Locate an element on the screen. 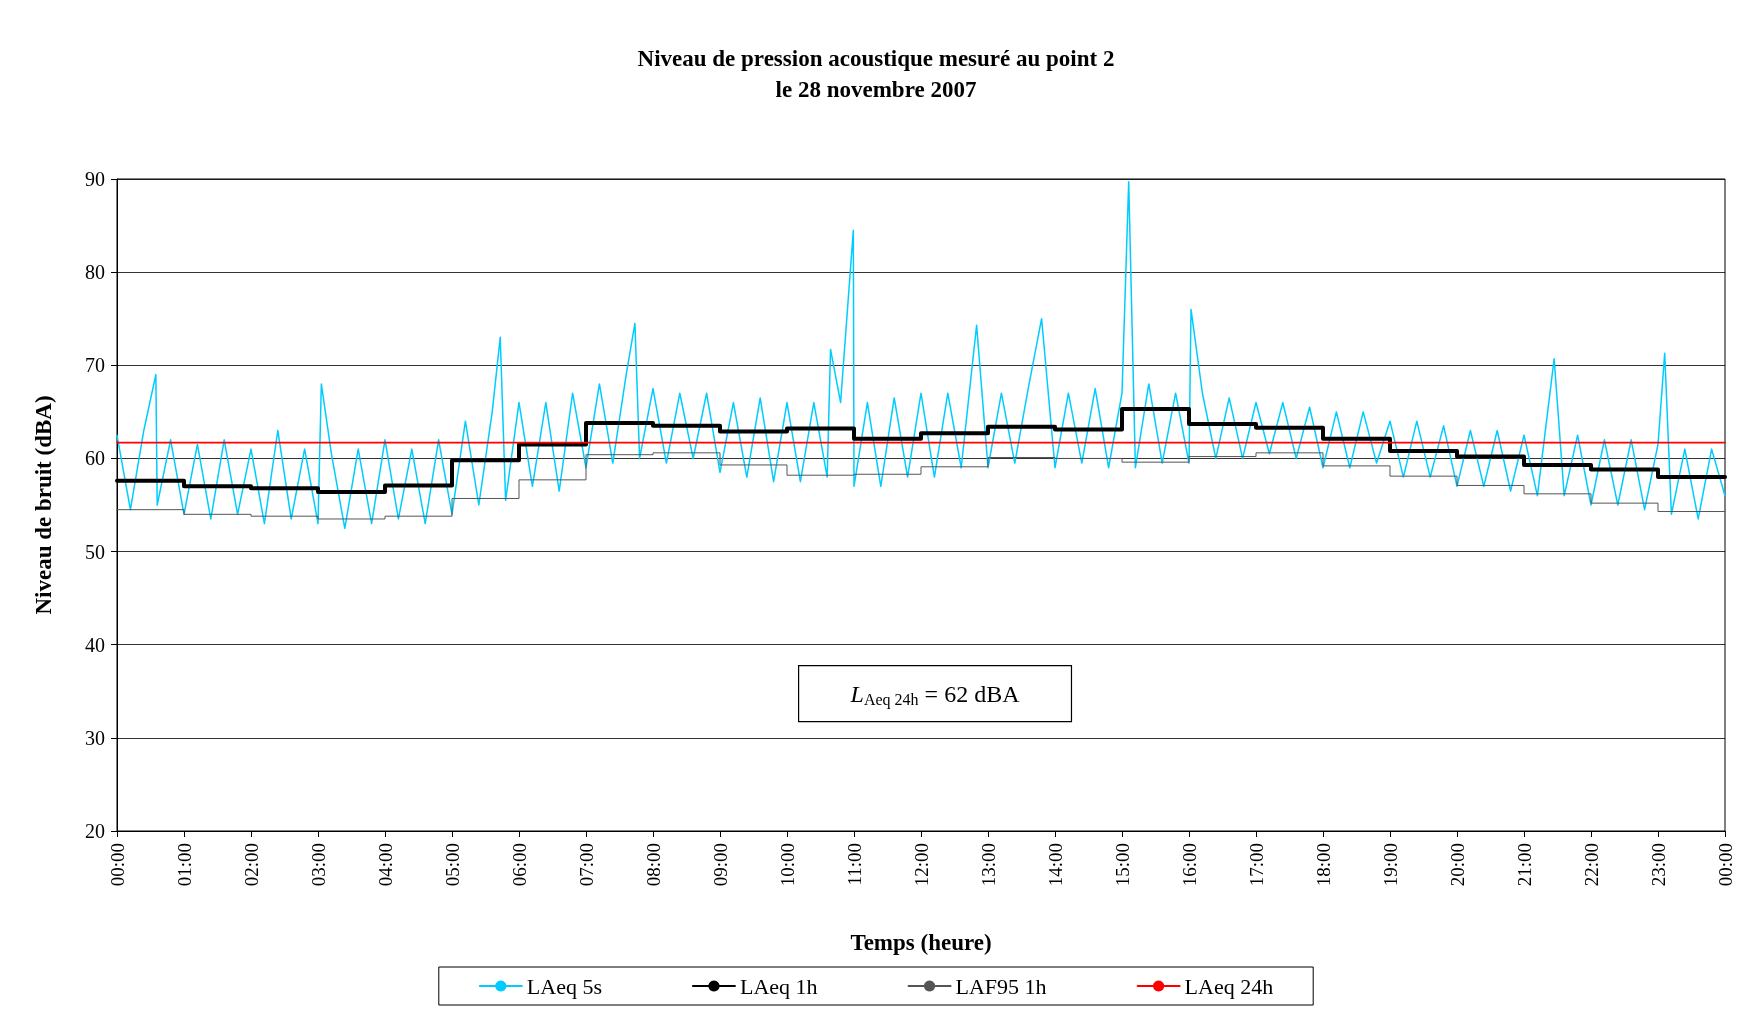  y-tick-label: 30 is located at coordinates (95, 737).